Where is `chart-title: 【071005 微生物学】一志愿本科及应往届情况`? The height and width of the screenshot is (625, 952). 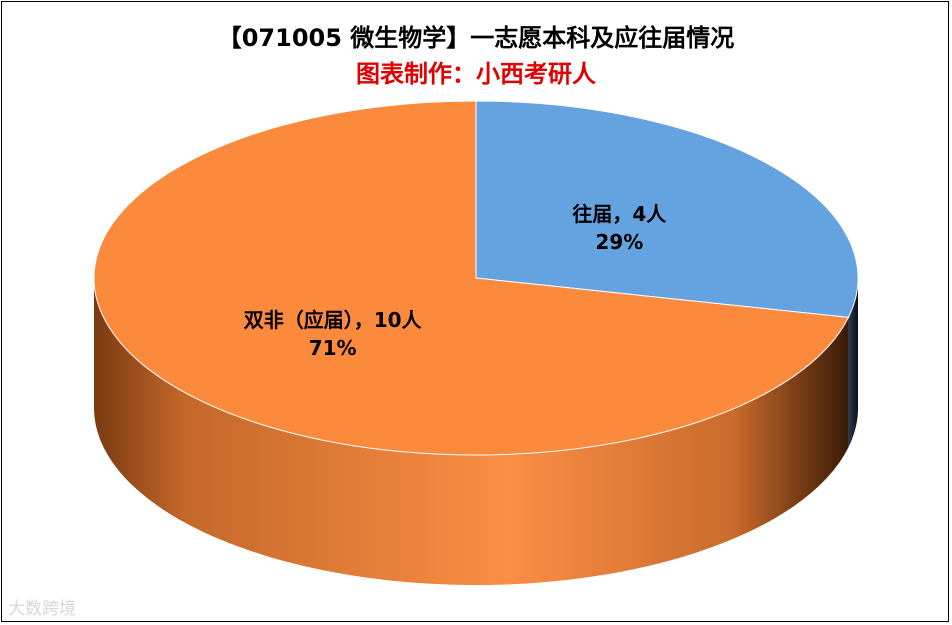 chart-title: 【071005 微生物学】一志愿本科及应往届情况 is located at coordinates (476, 38).